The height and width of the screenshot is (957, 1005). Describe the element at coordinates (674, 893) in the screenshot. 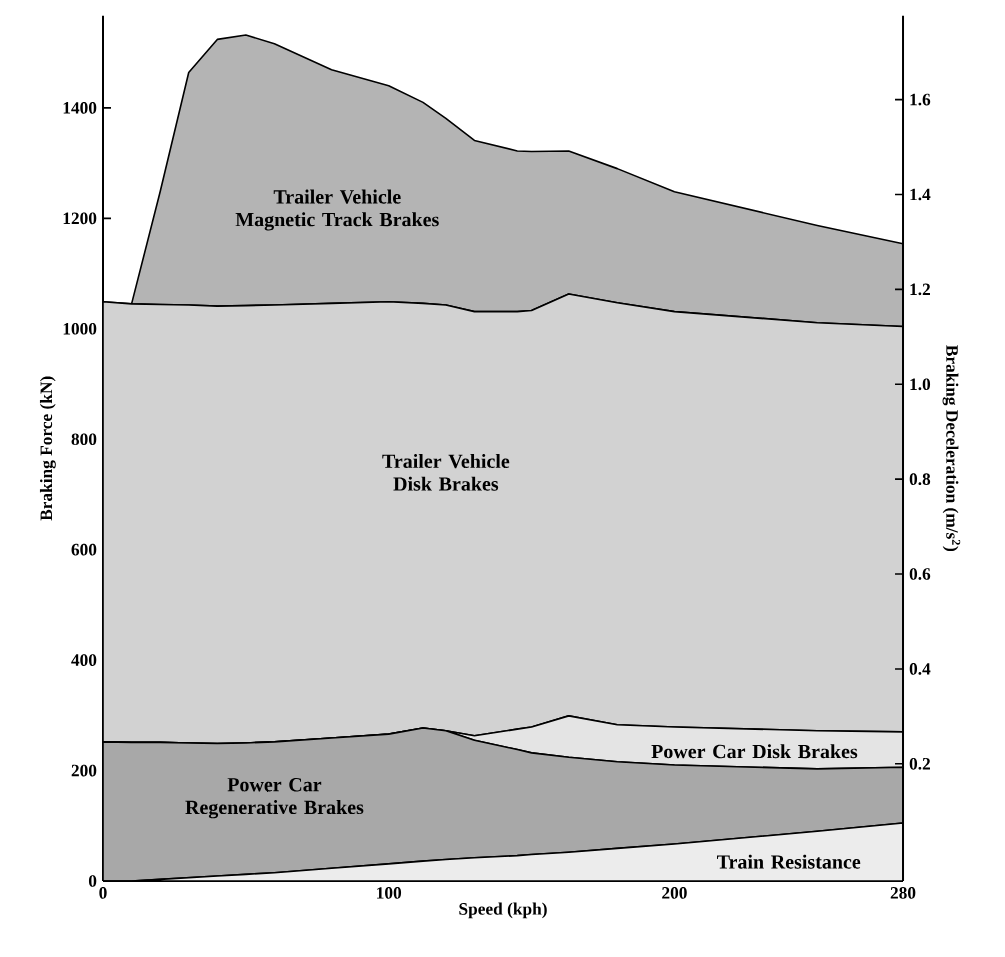

I see `x-tick-label: 200` at that location.